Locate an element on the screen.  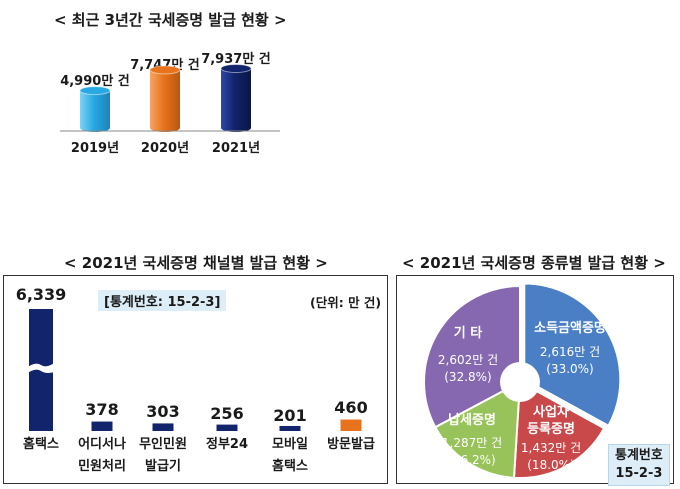
cylinder-year-label: 2020년 is located at coordinates (165, 148).